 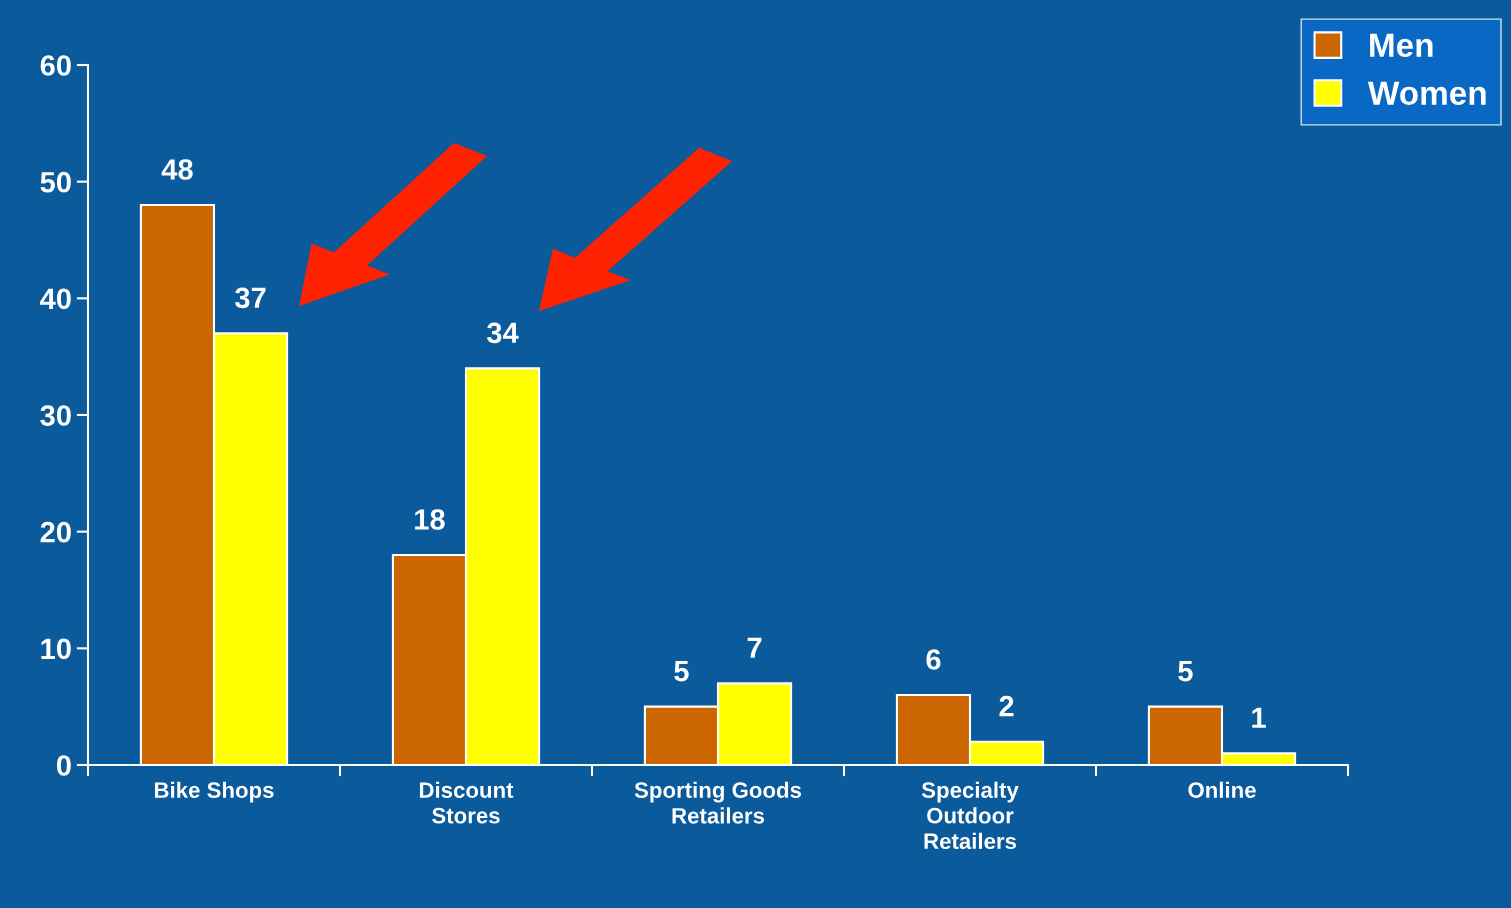 What do you see at coordinates (1259, 717) in the screenshot?
I see `data-label: 1` at bounding box center [1259, 717].